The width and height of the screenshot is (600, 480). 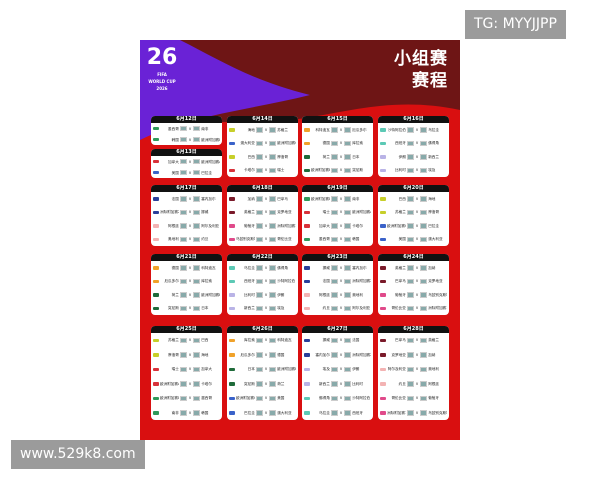 What do you see at coordinates (247, 143) in the screenshot?
I see `home-team: 澳大利亚` at bounding box center [247, 143].